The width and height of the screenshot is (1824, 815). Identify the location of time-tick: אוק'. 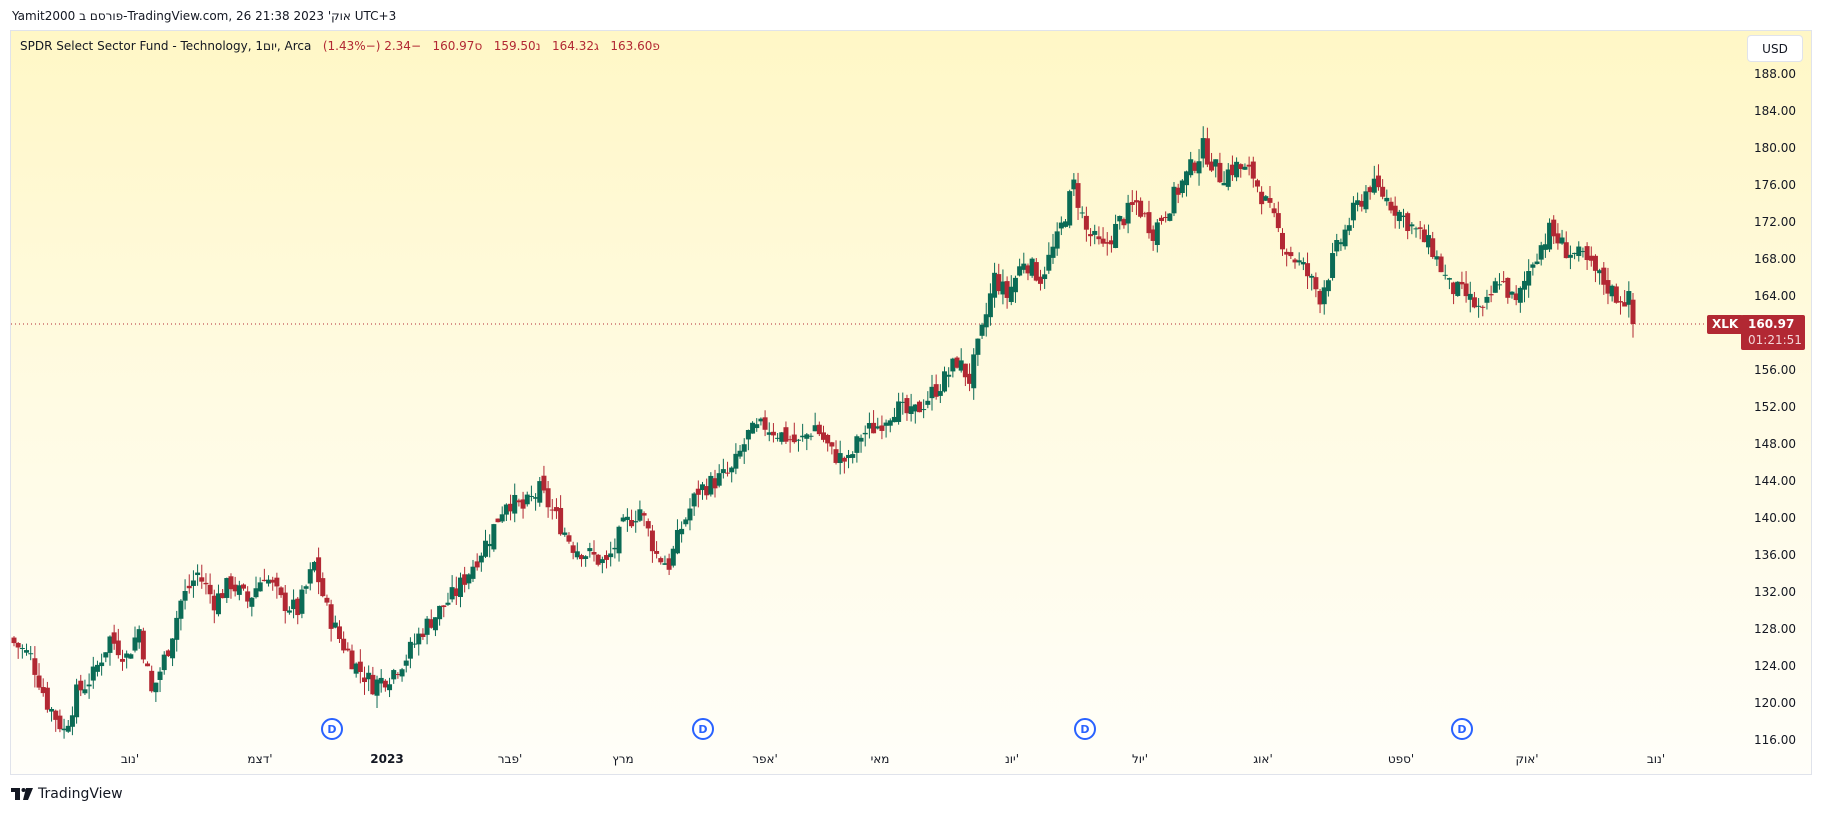
(1527, 759).